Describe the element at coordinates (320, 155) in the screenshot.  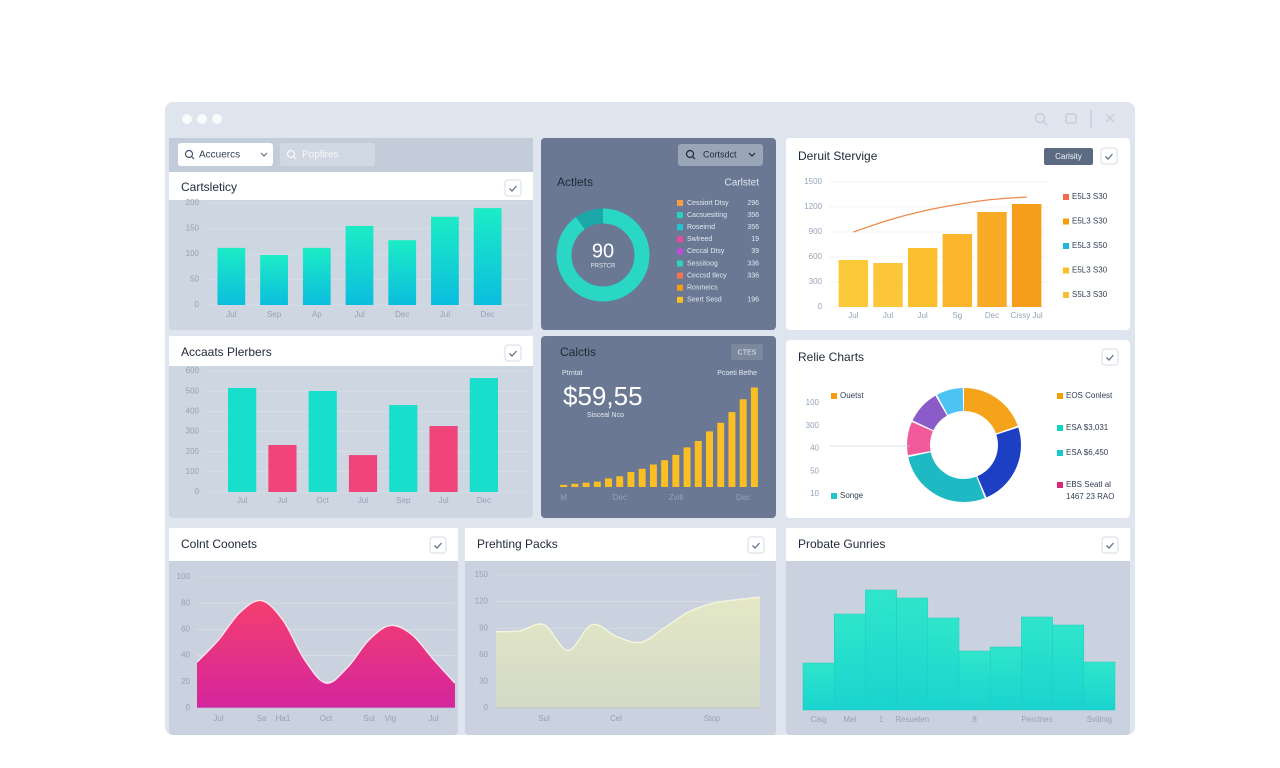
I see `filter-text: Popfires` at that location.